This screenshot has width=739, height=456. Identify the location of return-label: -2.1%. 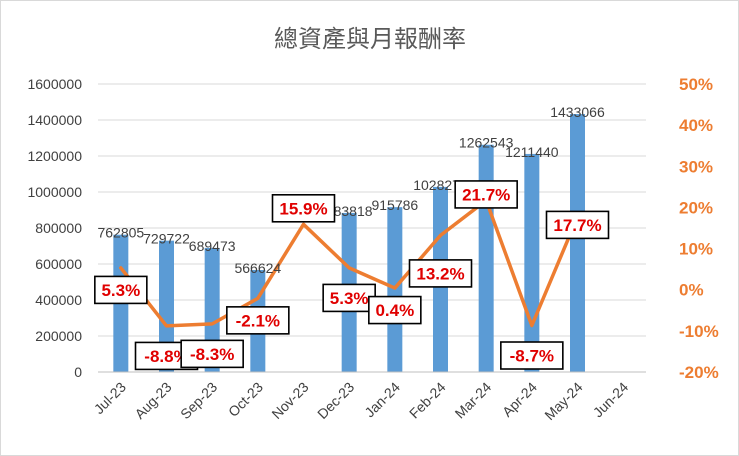
(258, 320).